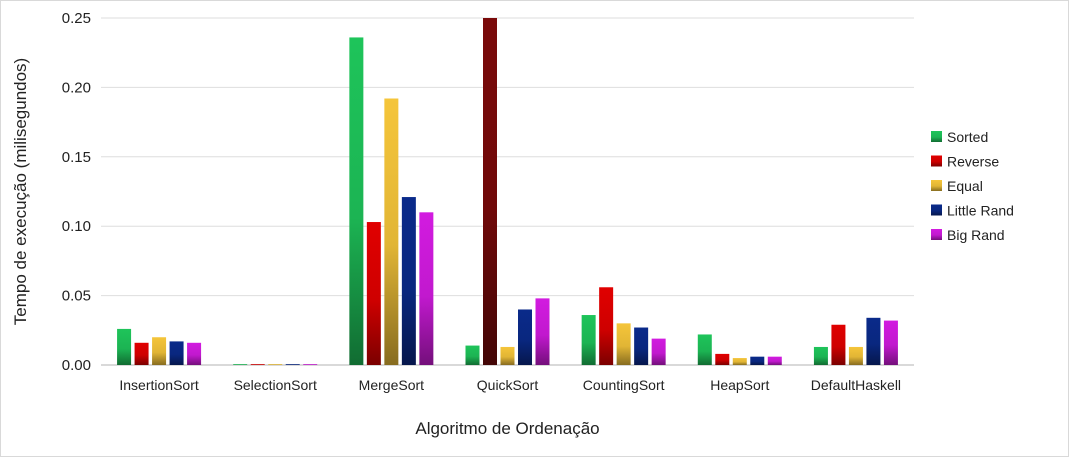  I want to click on y-tick-labels: 0.00 0.05 0.10 0.15 0.20 0.25, so click(76, 192).